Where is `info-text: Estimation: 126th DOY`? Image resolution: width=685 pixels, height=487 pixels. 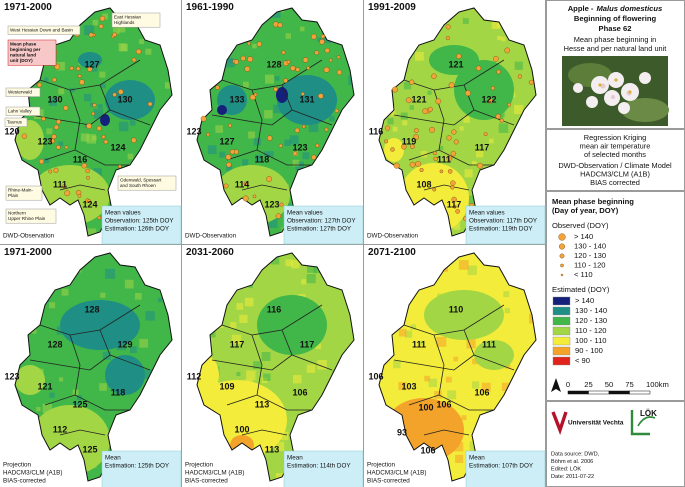
info-text: Estimation: 126th DOY is located at coordinates (137, 229).